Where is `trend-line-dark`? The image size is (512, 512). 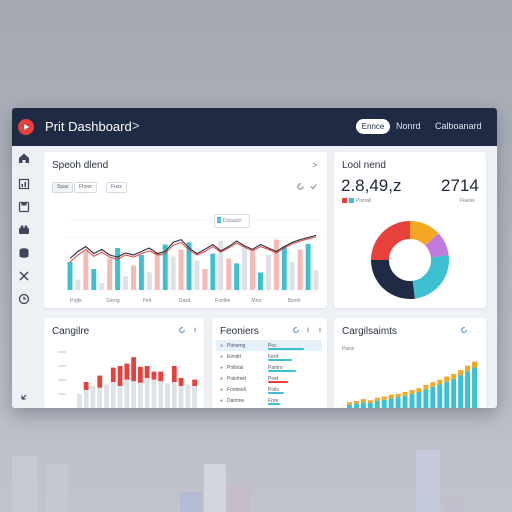
trend-line-dark is located at coordinates (193, 246).